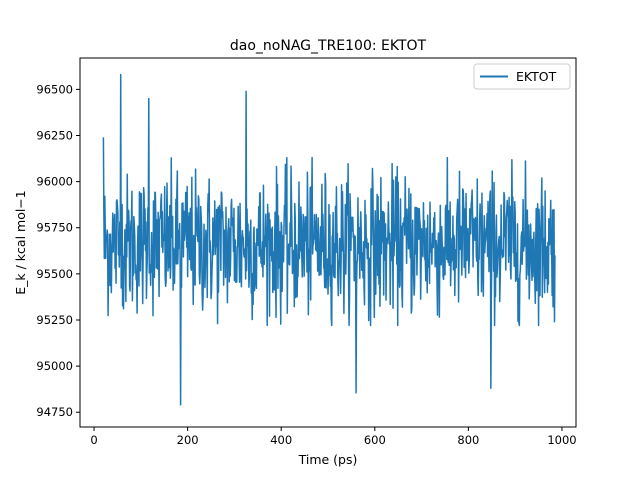 This screenshot has height=480, width=640. Describe the element at coordinates (54, 89) in the screenshot. I see `y-tick-label: 96500` at that location.